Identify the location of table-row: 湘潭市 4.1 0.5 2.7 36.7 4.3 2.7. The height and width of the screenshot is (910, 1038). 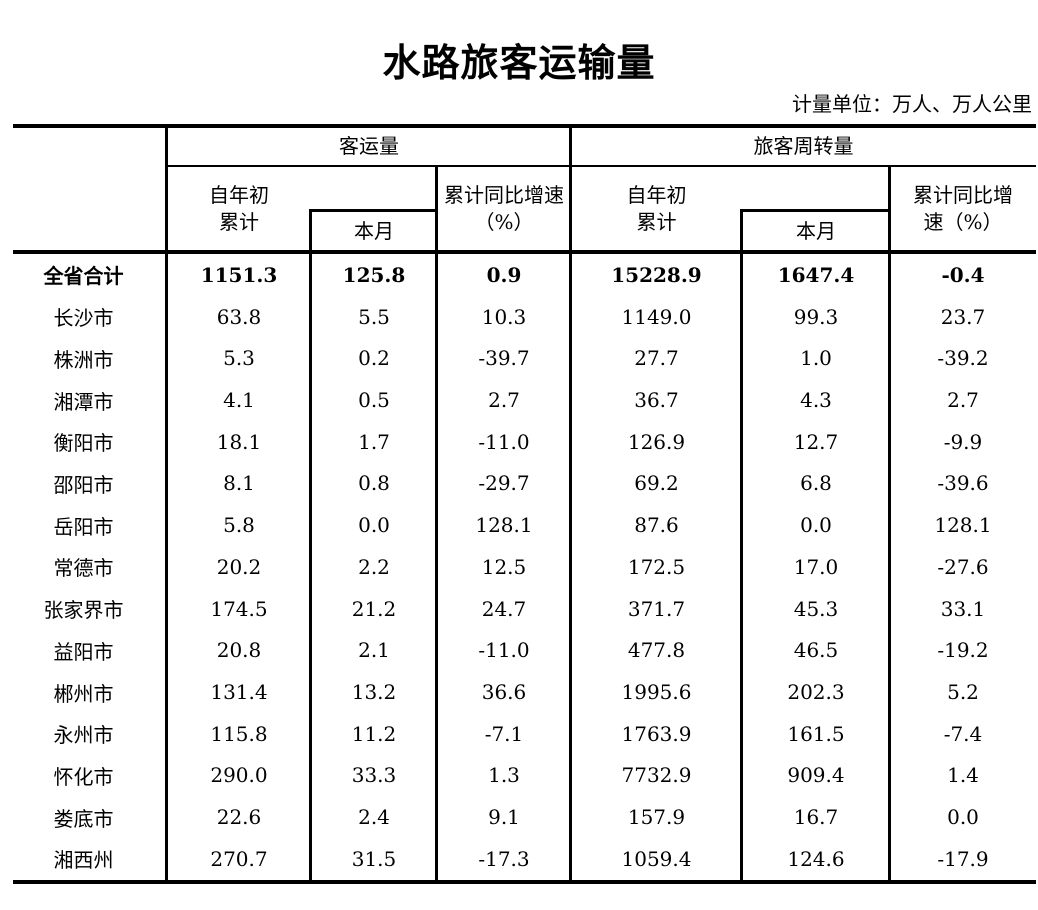
(519, 400).